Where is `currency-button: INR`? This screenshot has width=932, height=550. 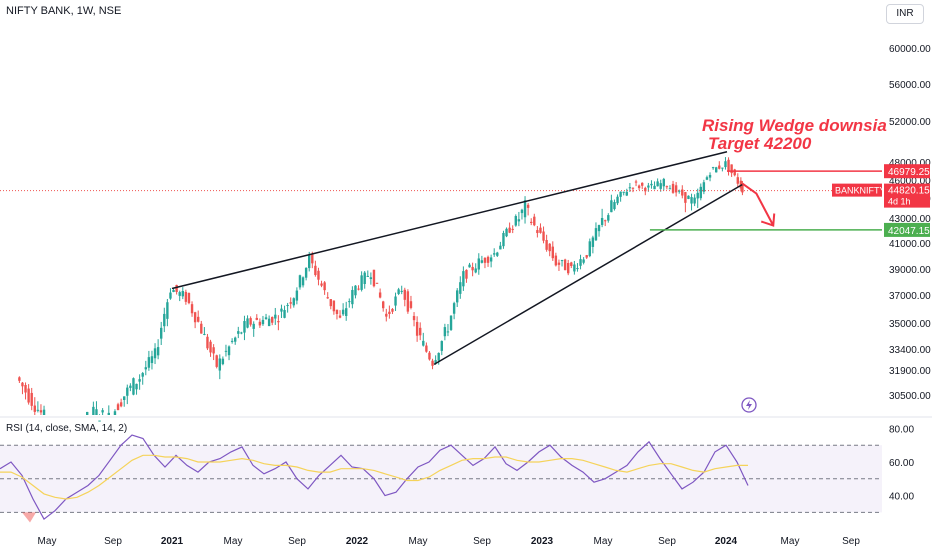
currency-button: INR is located at coordinates (905, 14).